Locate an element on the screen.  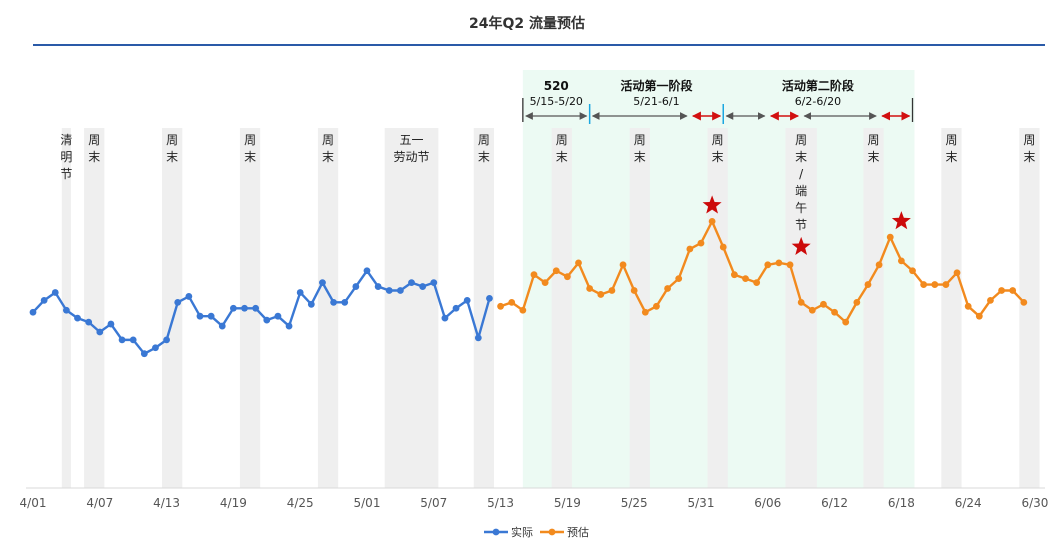
band-label: 节 is located at coordinates (66, 174).